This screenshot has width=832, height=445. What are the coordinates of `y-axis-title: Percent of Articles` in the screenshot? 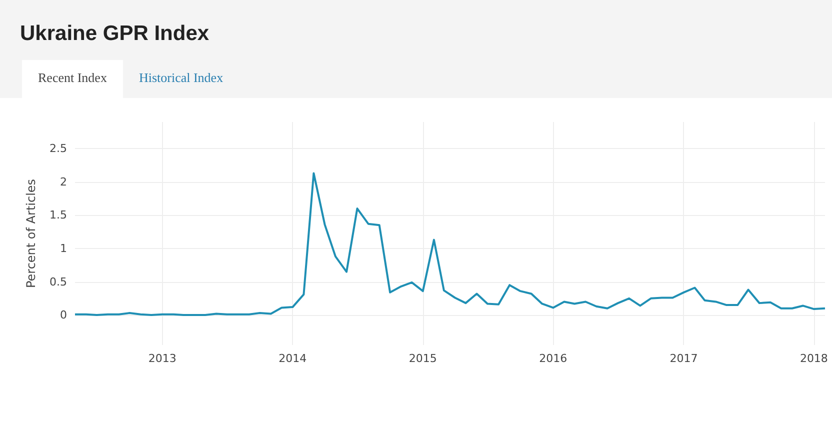 It's located at (31, 233).